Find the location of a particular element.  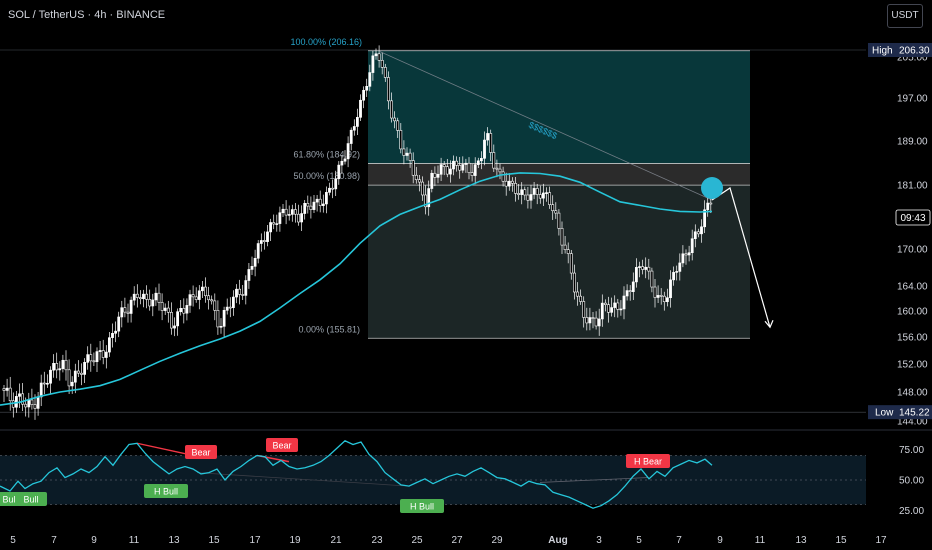

price-axis-tick: 152.00 is located at coordinates (912, 365).